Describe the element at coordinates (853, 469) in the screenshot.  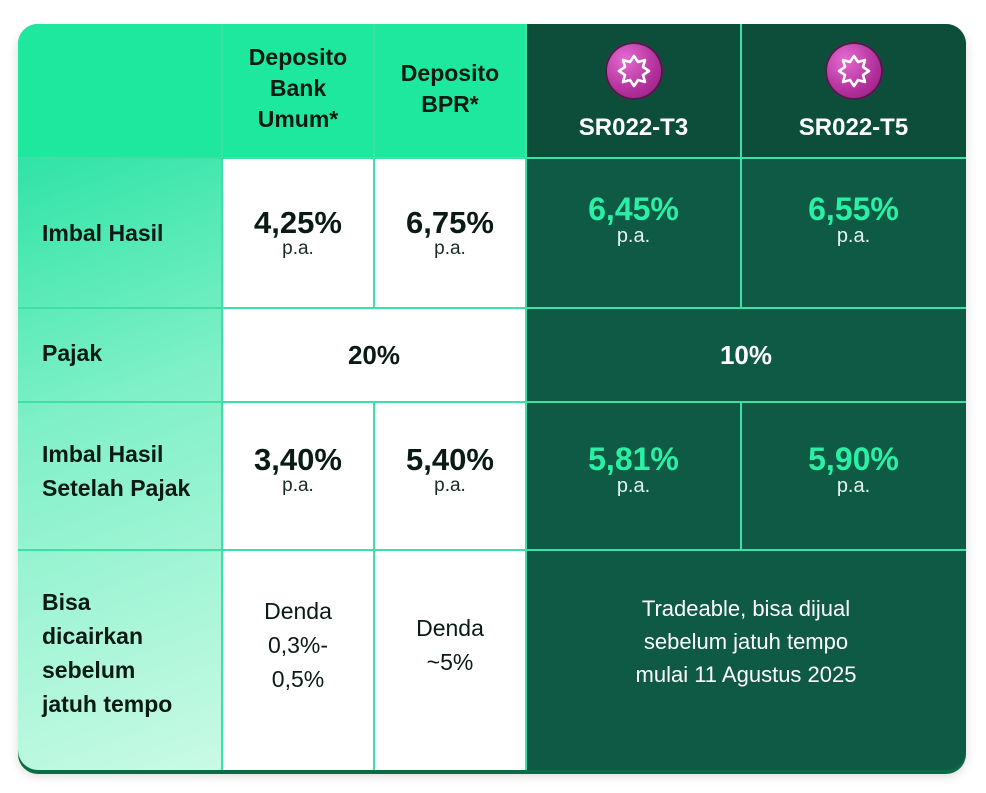
I see `cell-setelah-t5: 5,90% p.a.` at that location.